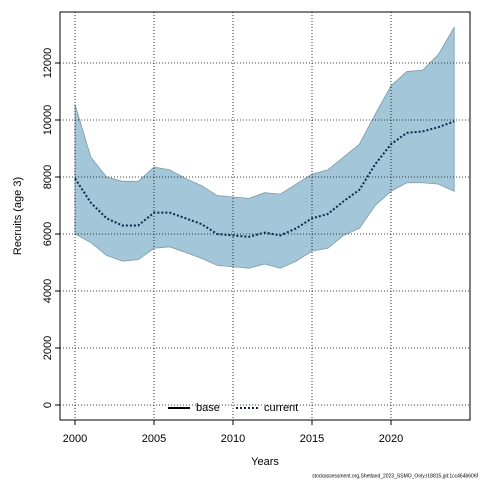 The image size is (480, 480). I want to click on y-tick-label: 8000, so click(48, 177).